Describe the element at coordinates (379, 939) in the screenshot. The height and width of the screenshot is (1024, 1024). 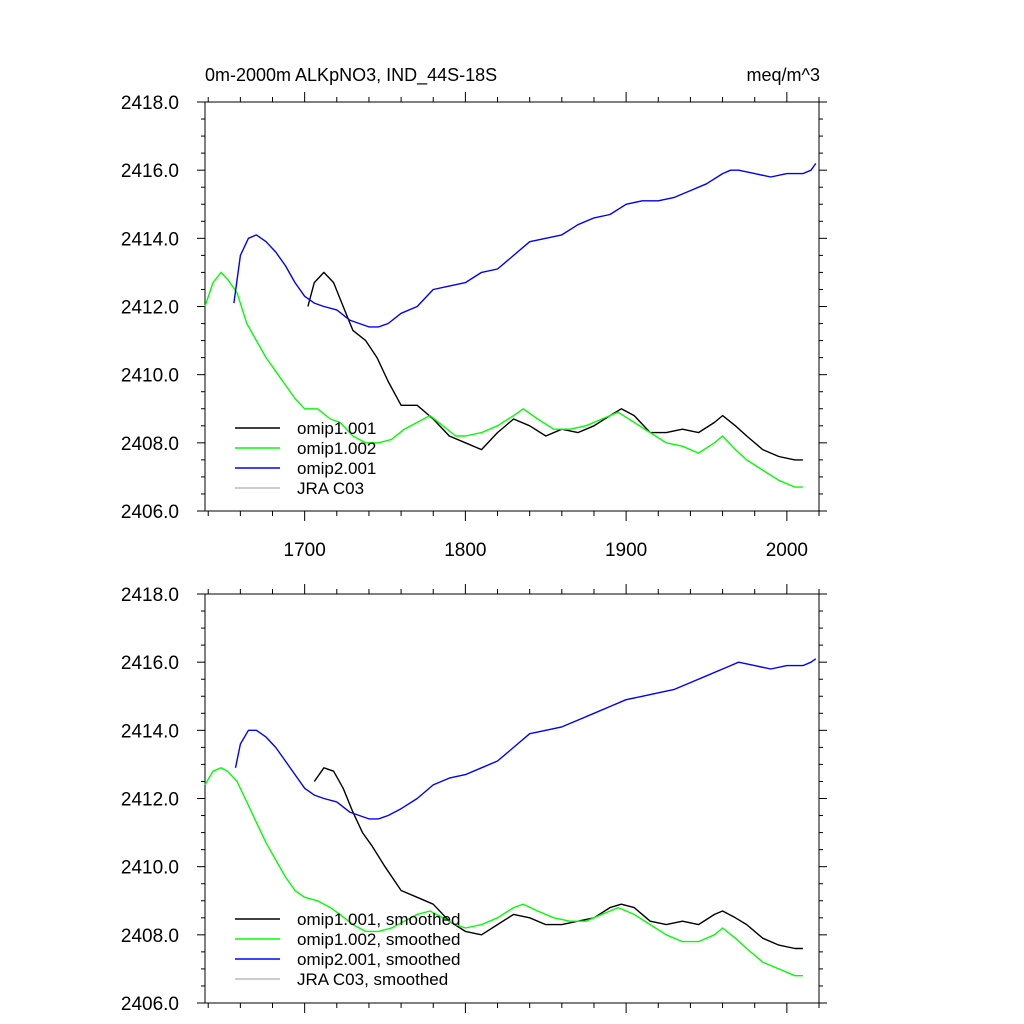
I see `legend-label: omip1.002, smoothed` at that location.